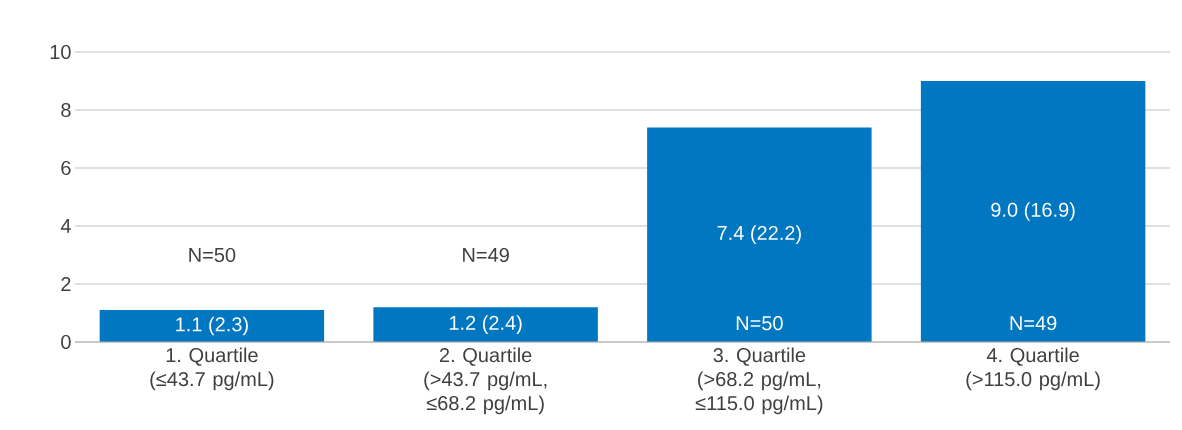 The image size is (1182, 430). Describe the element at coordinates (60, 52) in the screenshot. I see `y-tick-label: 10` at that location.